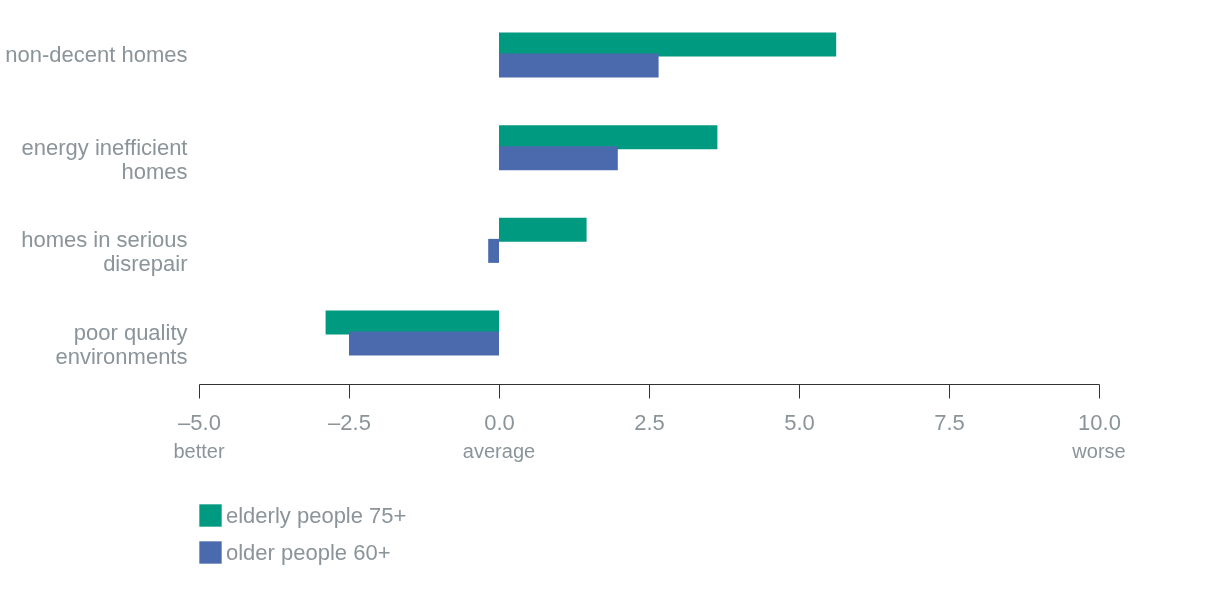  Describe the element at coordinates (1099, 422) in the screenshot. I see `x-tick-label: 10.0` at that location.